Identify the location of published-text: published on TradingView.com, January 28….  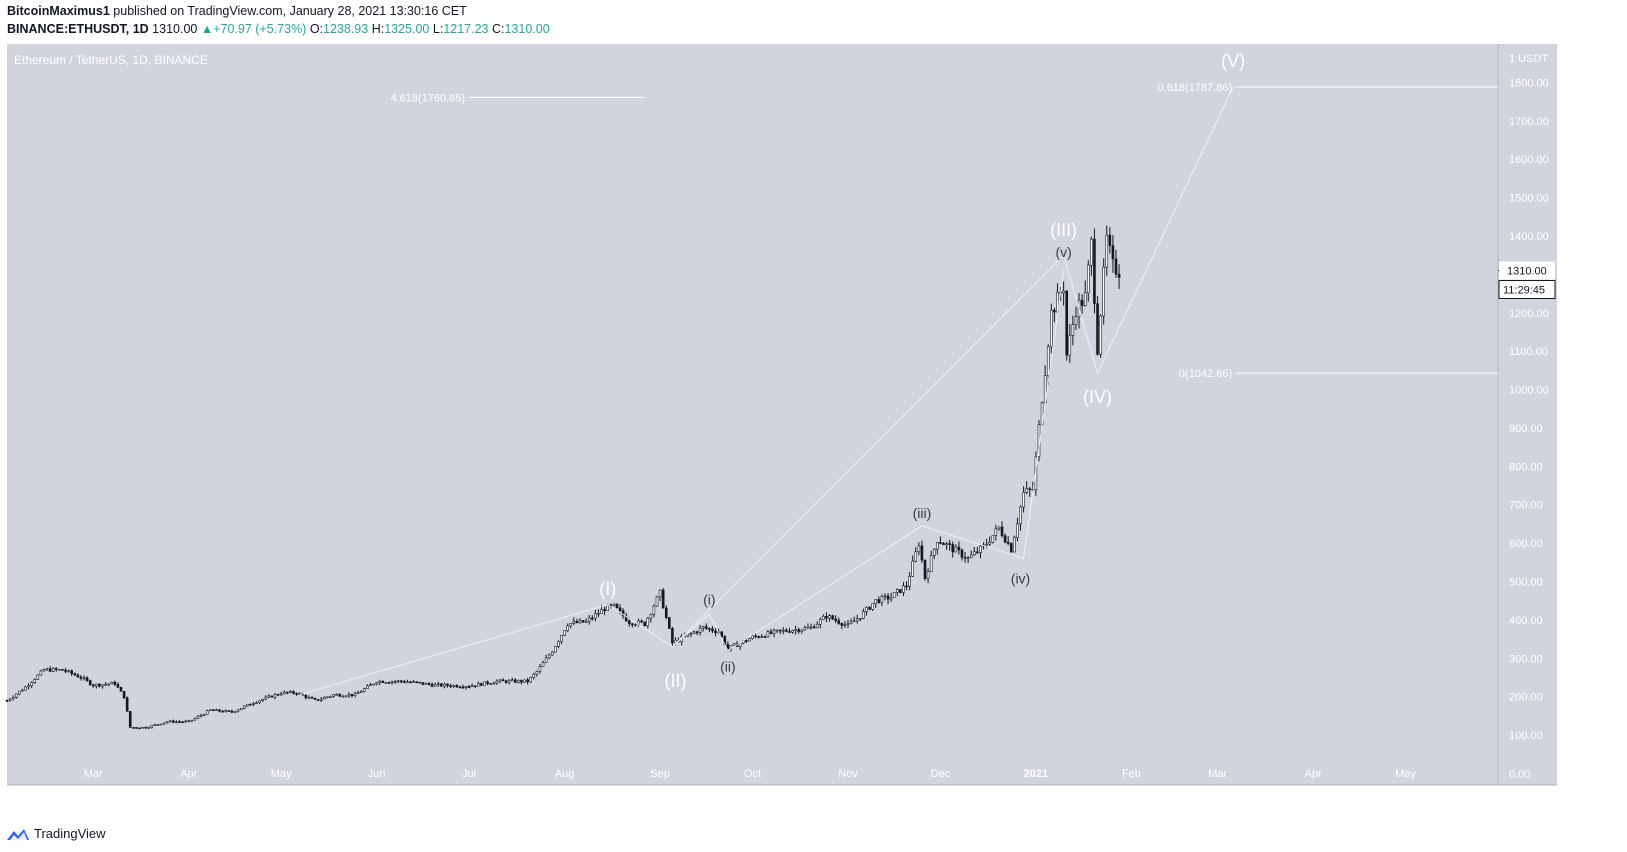
(290, 11).